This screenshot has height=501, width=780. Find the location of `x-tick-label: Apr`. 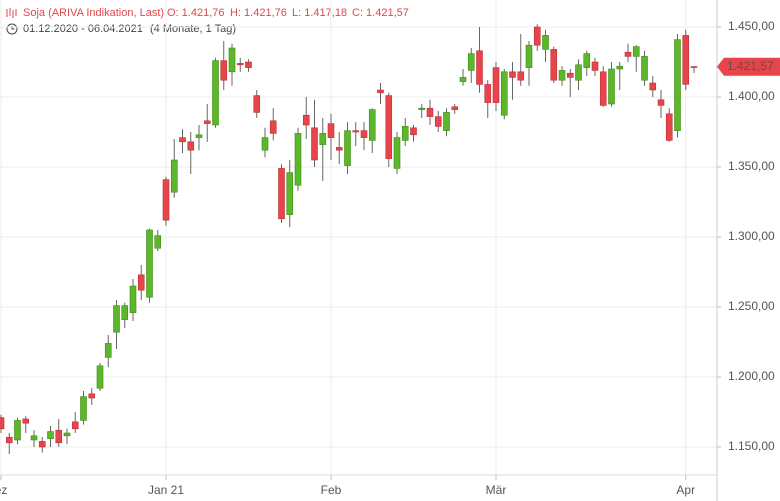

x-tick-label: Apr is located at coordinates (685, 490).